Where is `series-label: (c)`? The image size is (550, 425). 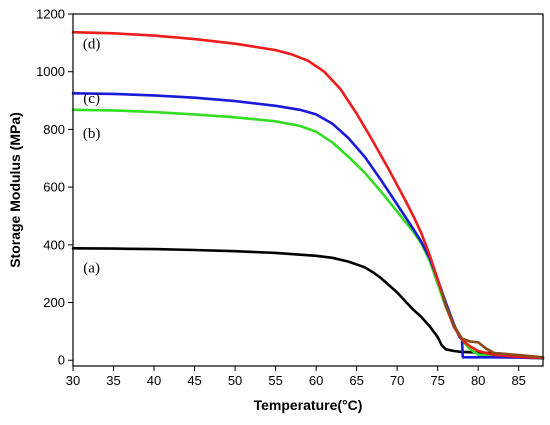
series-label: (c) is located at coordinates (91, 99).